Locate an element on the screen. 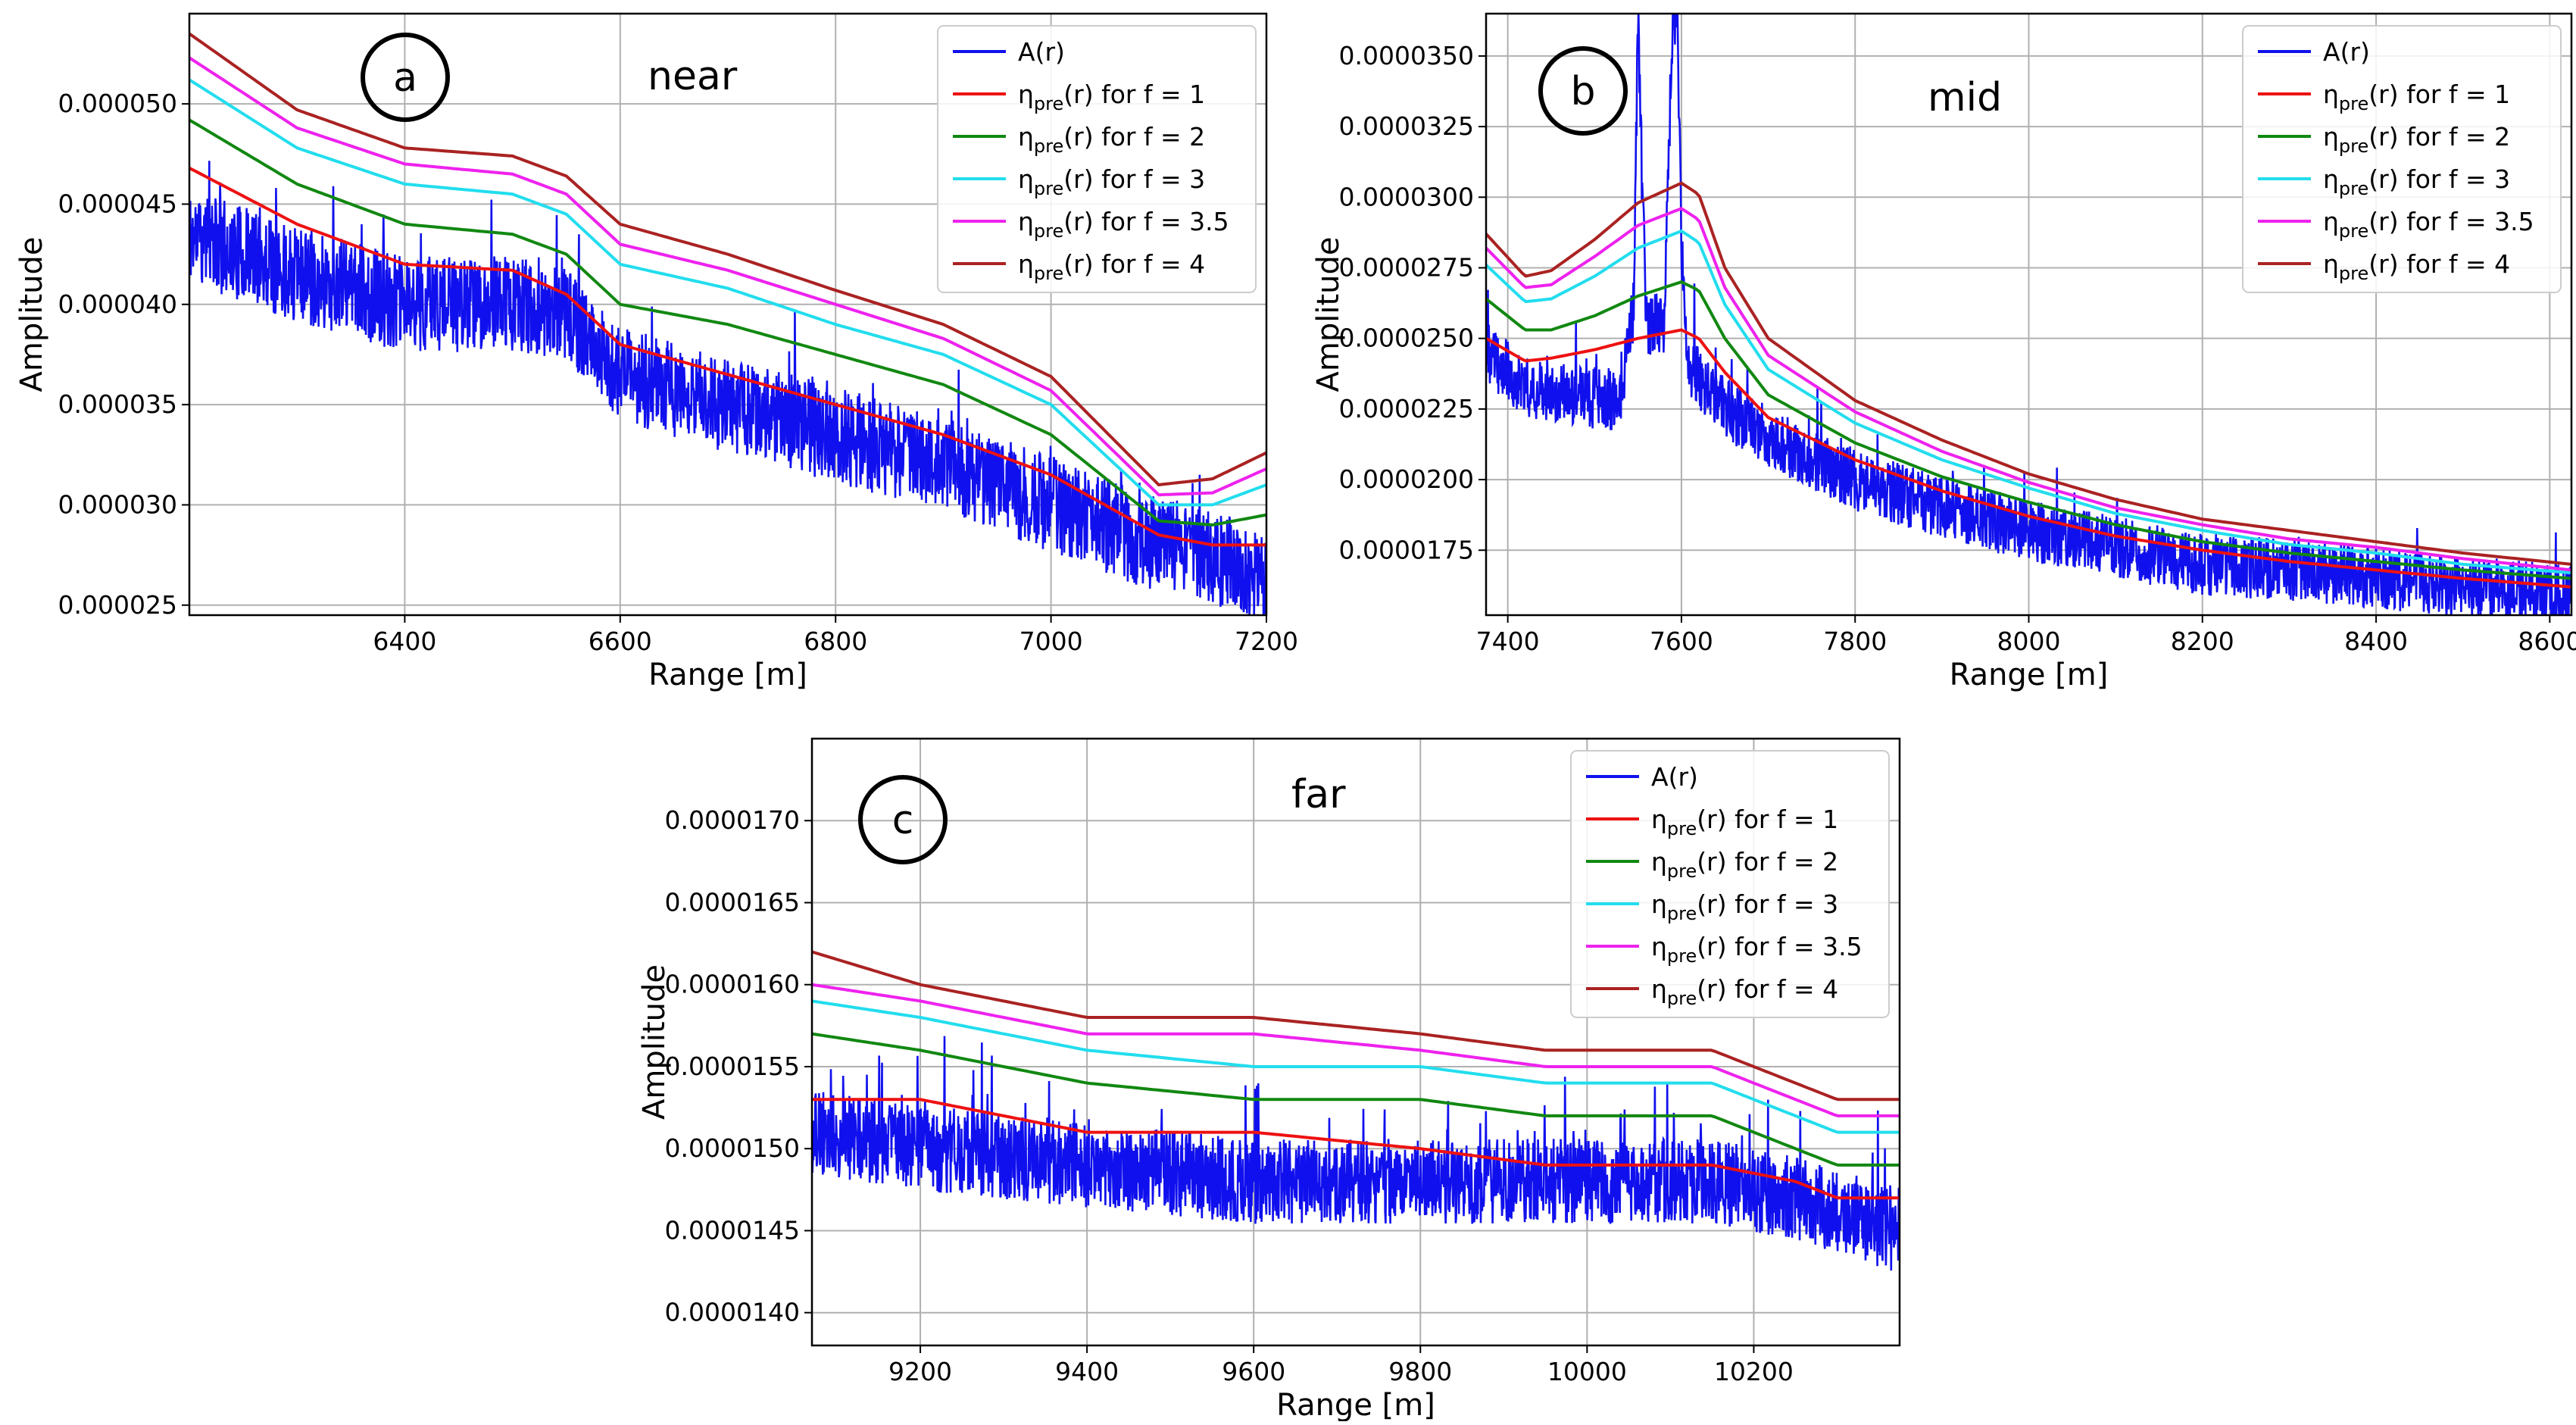 The width and height of the screenshot is (2576, 1425). y-tick-label: 0.0000145 is located at coordinates (733, 1230).